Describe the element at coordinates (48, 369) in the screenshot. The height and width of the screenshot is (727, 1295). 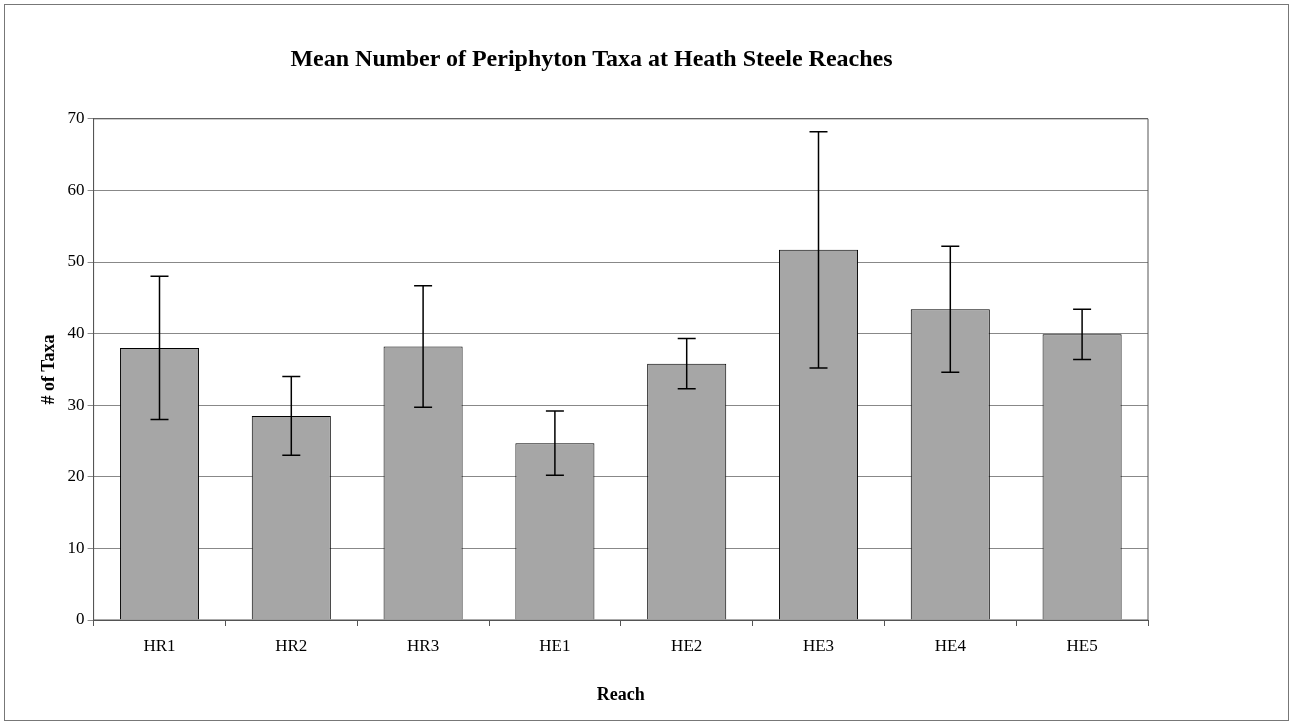
I see `y-axis-title: # of Taxa` at that location.